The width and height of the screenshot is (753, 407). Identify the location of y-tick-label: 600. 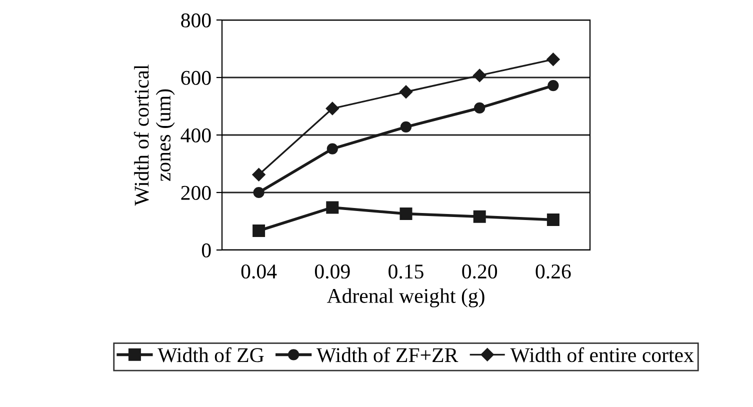
(196, 77).